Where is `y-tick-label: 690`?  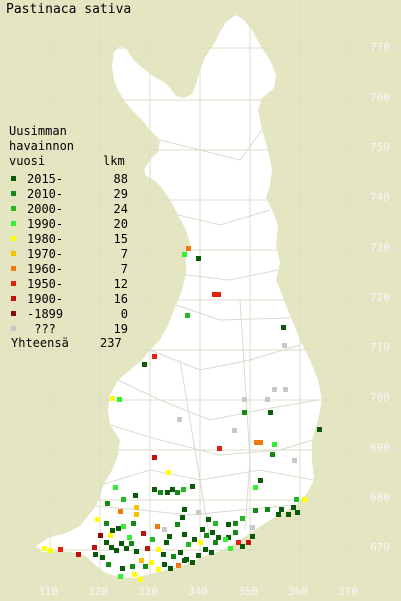
y-tick-label: 690 is located at coordinates (380, 447).